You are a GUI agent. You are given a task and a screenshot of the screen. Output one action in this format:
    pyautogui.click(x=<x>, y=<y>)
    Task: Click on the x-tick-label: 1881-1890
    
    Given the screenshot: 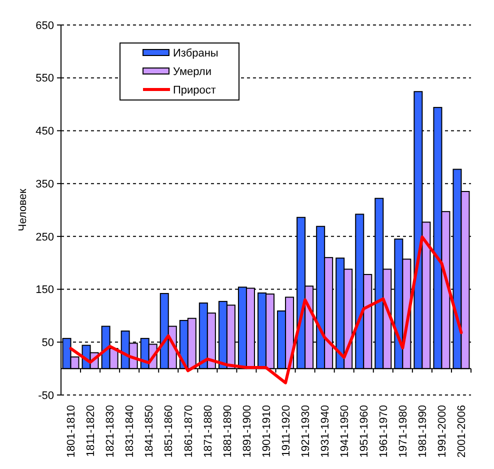 What is the action you would take?
    pyautogui.click(x=228, y=431)
    